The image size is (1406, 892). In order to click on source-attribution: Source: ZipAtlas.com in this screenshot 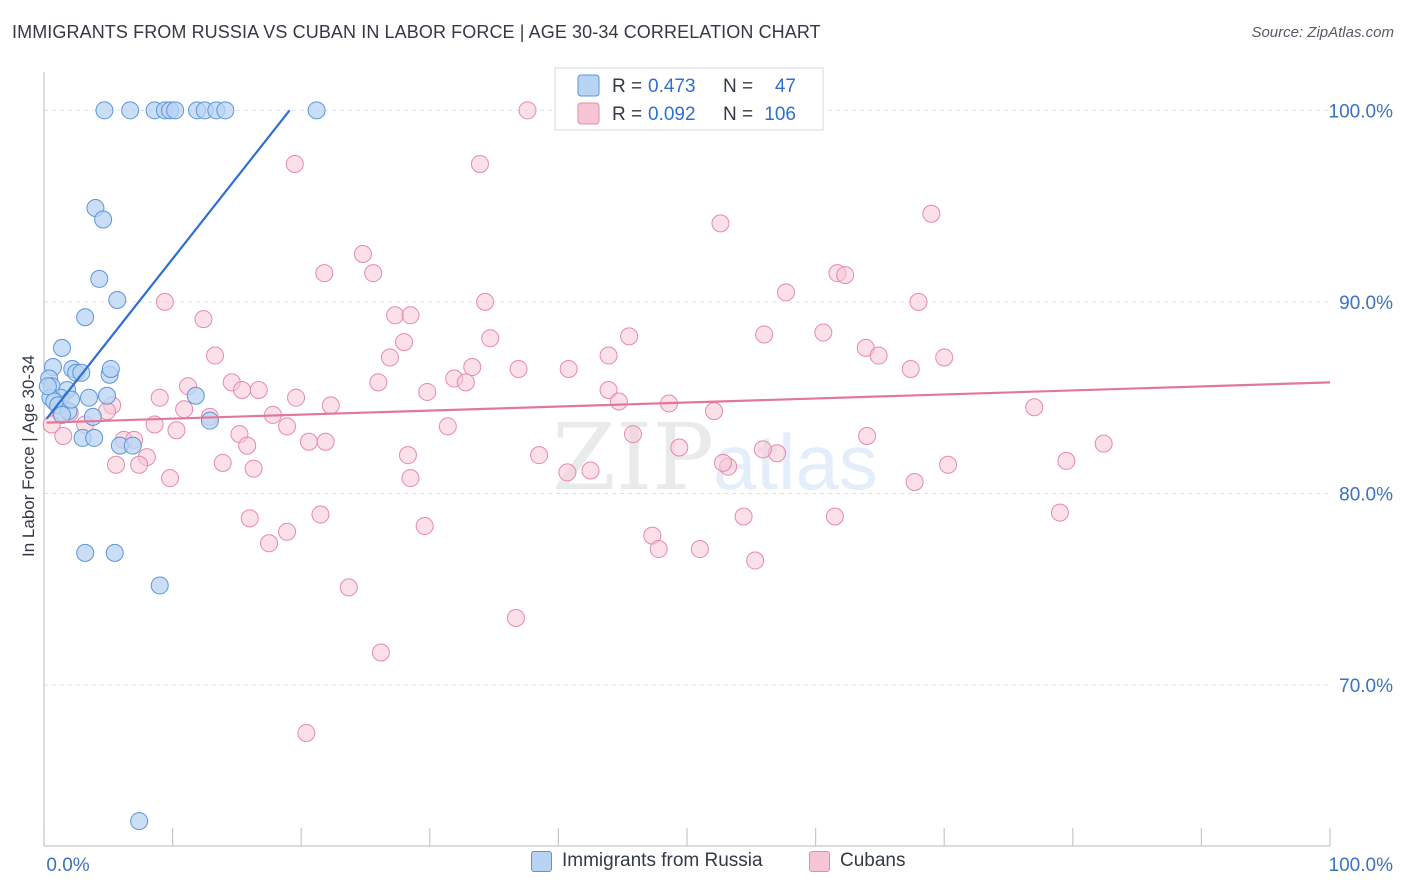, I will do `click(1322, 32)`.